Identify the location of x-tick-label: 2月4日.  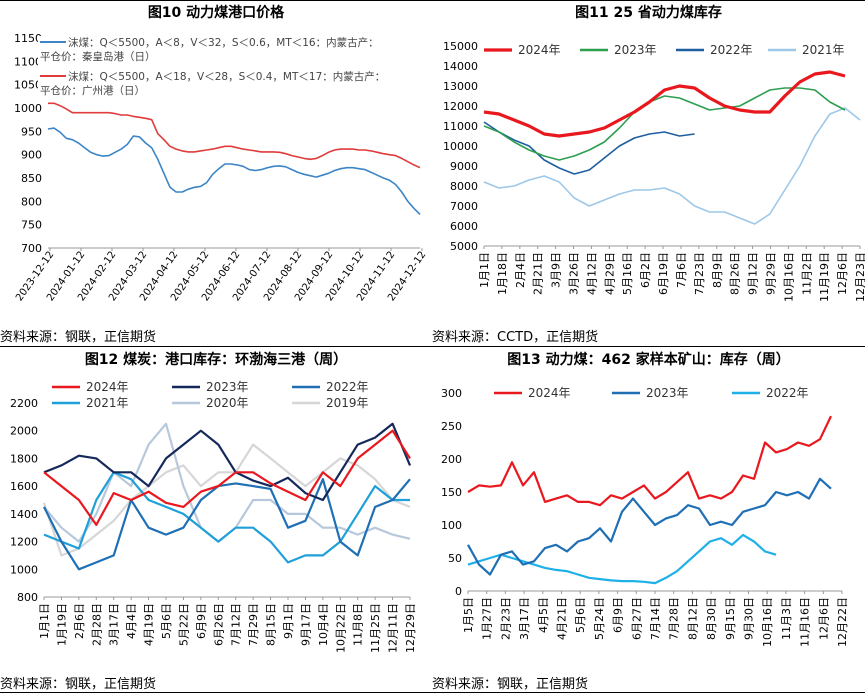
(520, 270).